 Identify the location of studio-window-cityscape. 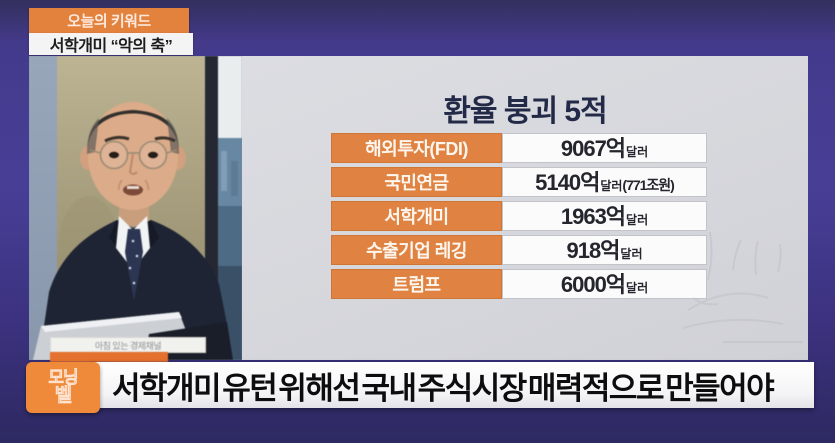
(230, 208).